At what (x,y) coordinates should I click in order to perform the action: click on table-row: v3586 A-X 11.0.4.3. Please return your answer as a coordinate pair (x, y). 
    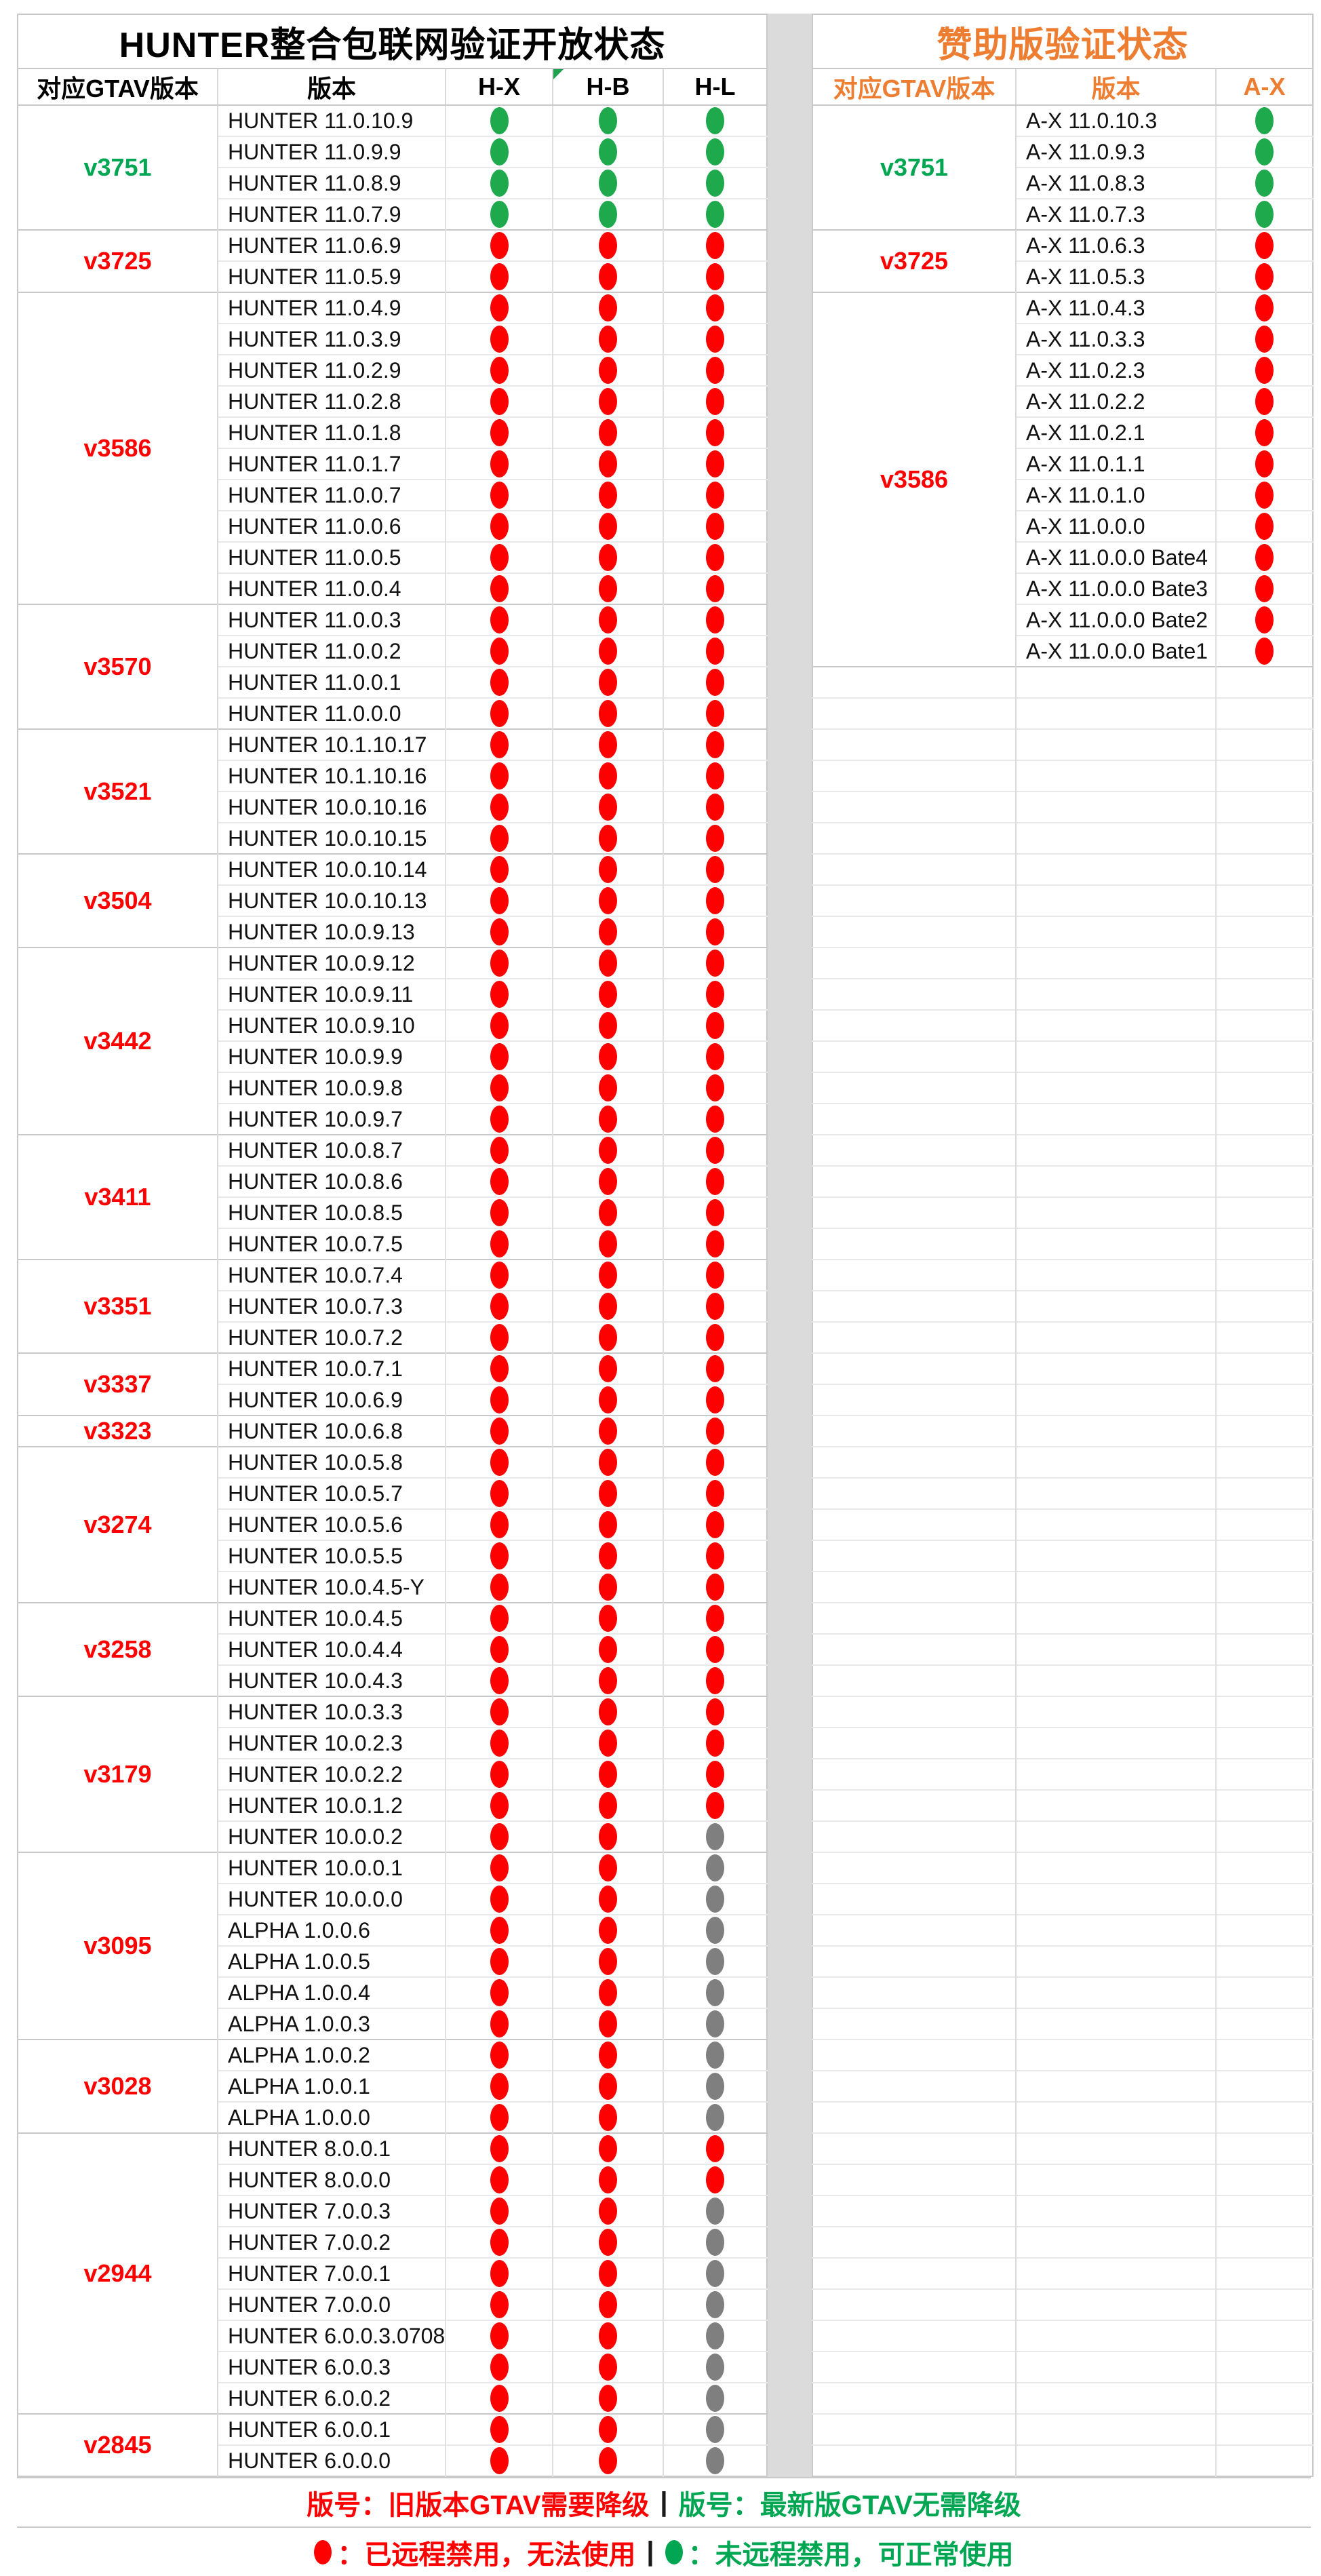
    Looking at the image, I should click on (1063, 479).